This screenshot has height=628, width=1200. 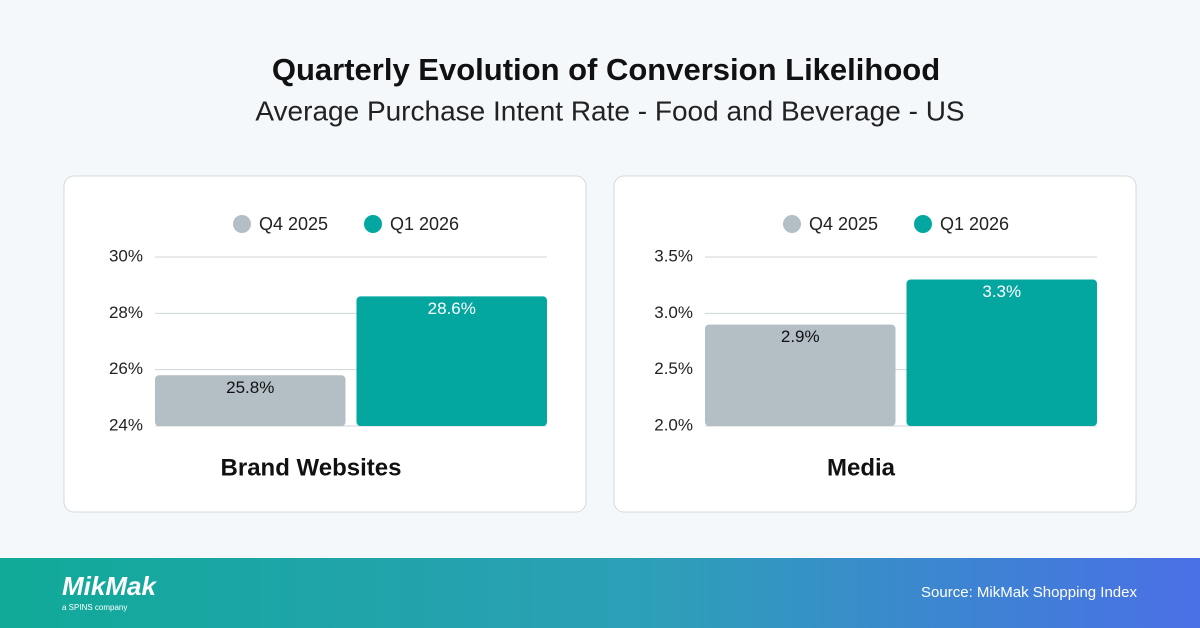 What do you see at coordinates (673, 424) in the screenshot?
I see `y-tick-label: 2.0%` at bounding box center [673, 424].